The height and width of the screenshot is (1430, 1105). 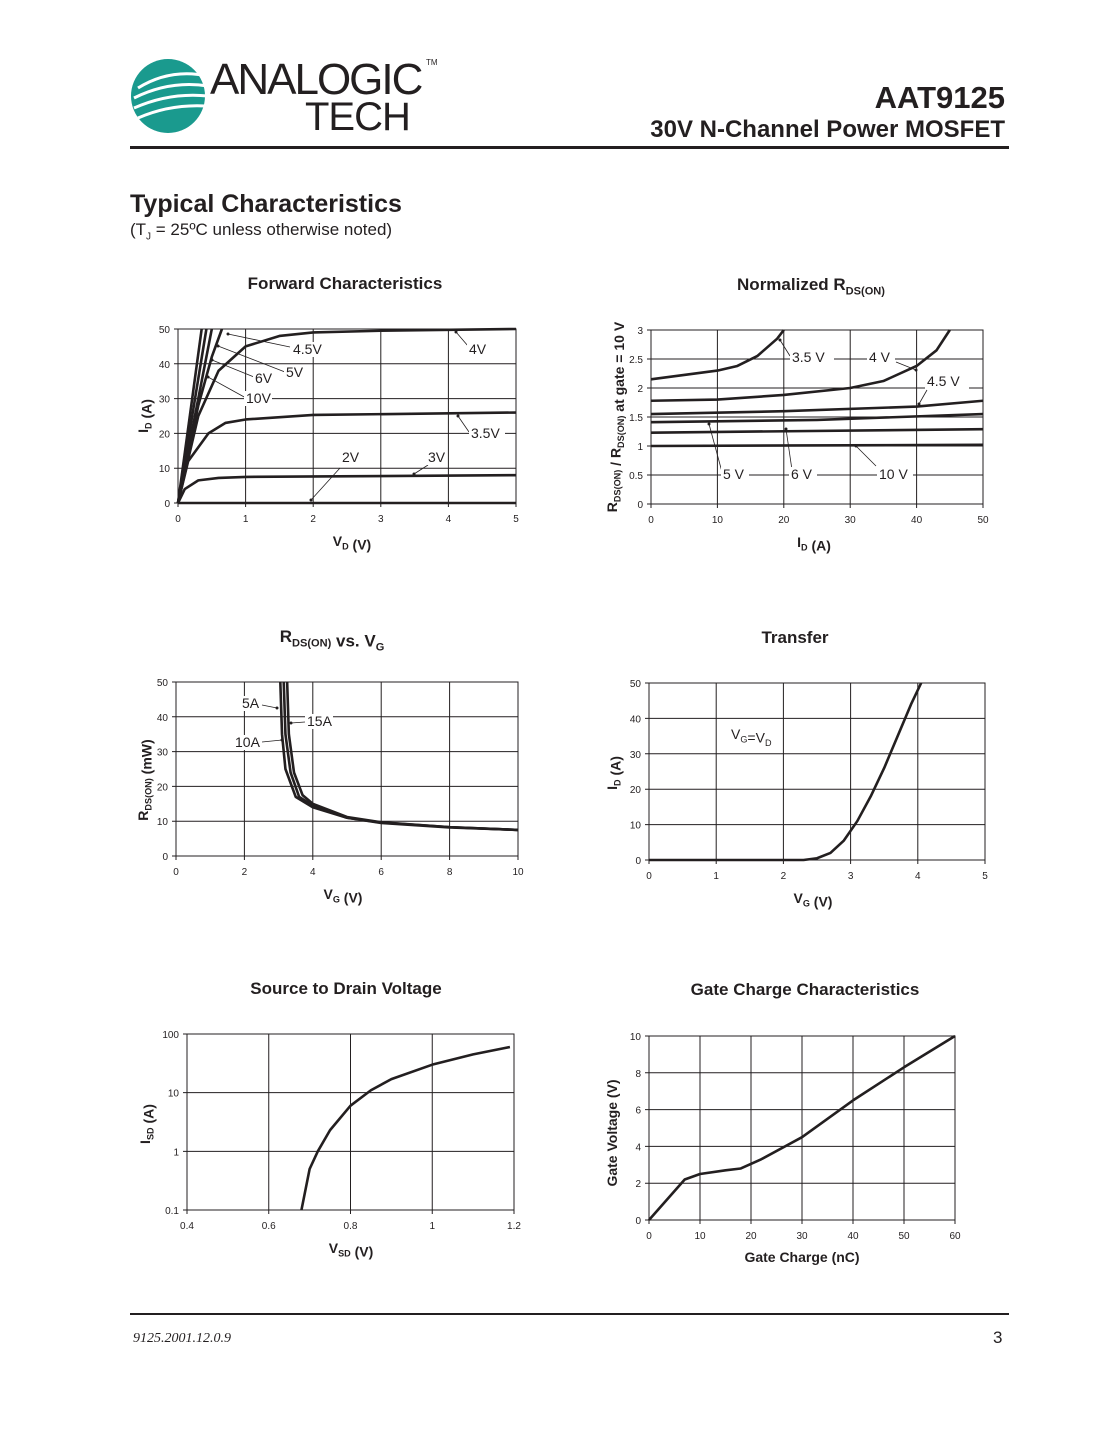 I want to click on text-part: Transfer, so click(x=794, y=637).